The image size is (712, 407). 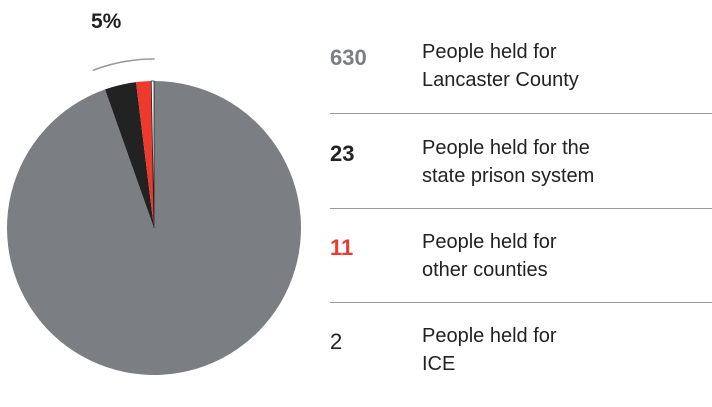 I want to click on legend-label: People held for ICE, so click(x=489, y=350).